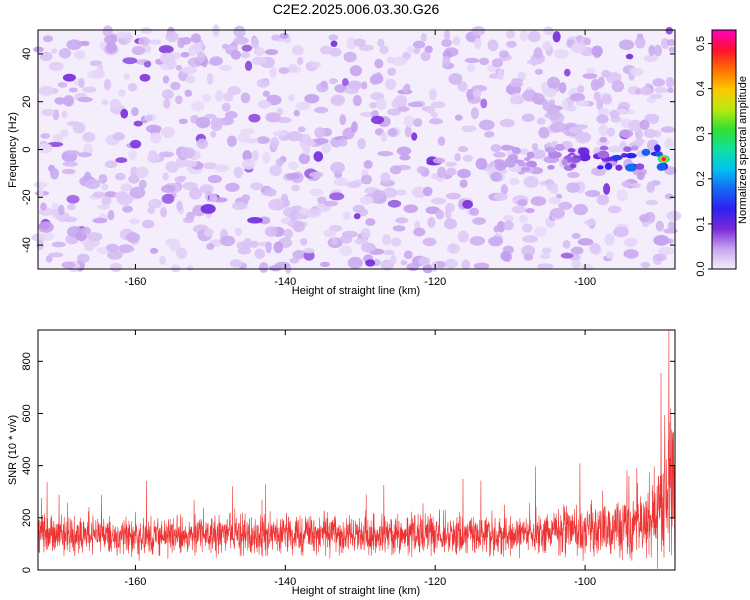 The image size is (750, 600). I want to click on x-tick-label: -140, so click(285, 582).